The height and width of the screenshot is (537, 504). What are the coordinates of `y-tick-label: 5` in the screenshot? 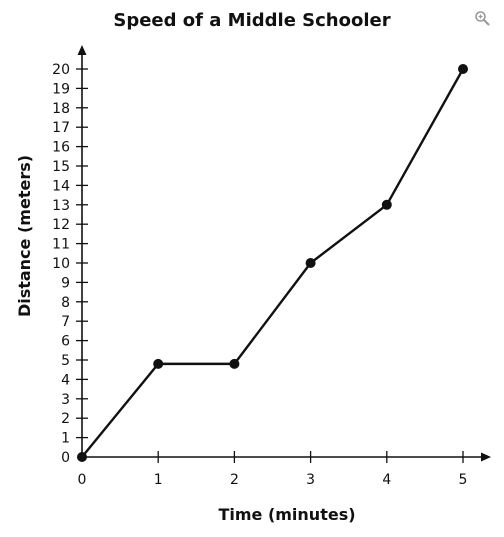 It's located at (65, 361).